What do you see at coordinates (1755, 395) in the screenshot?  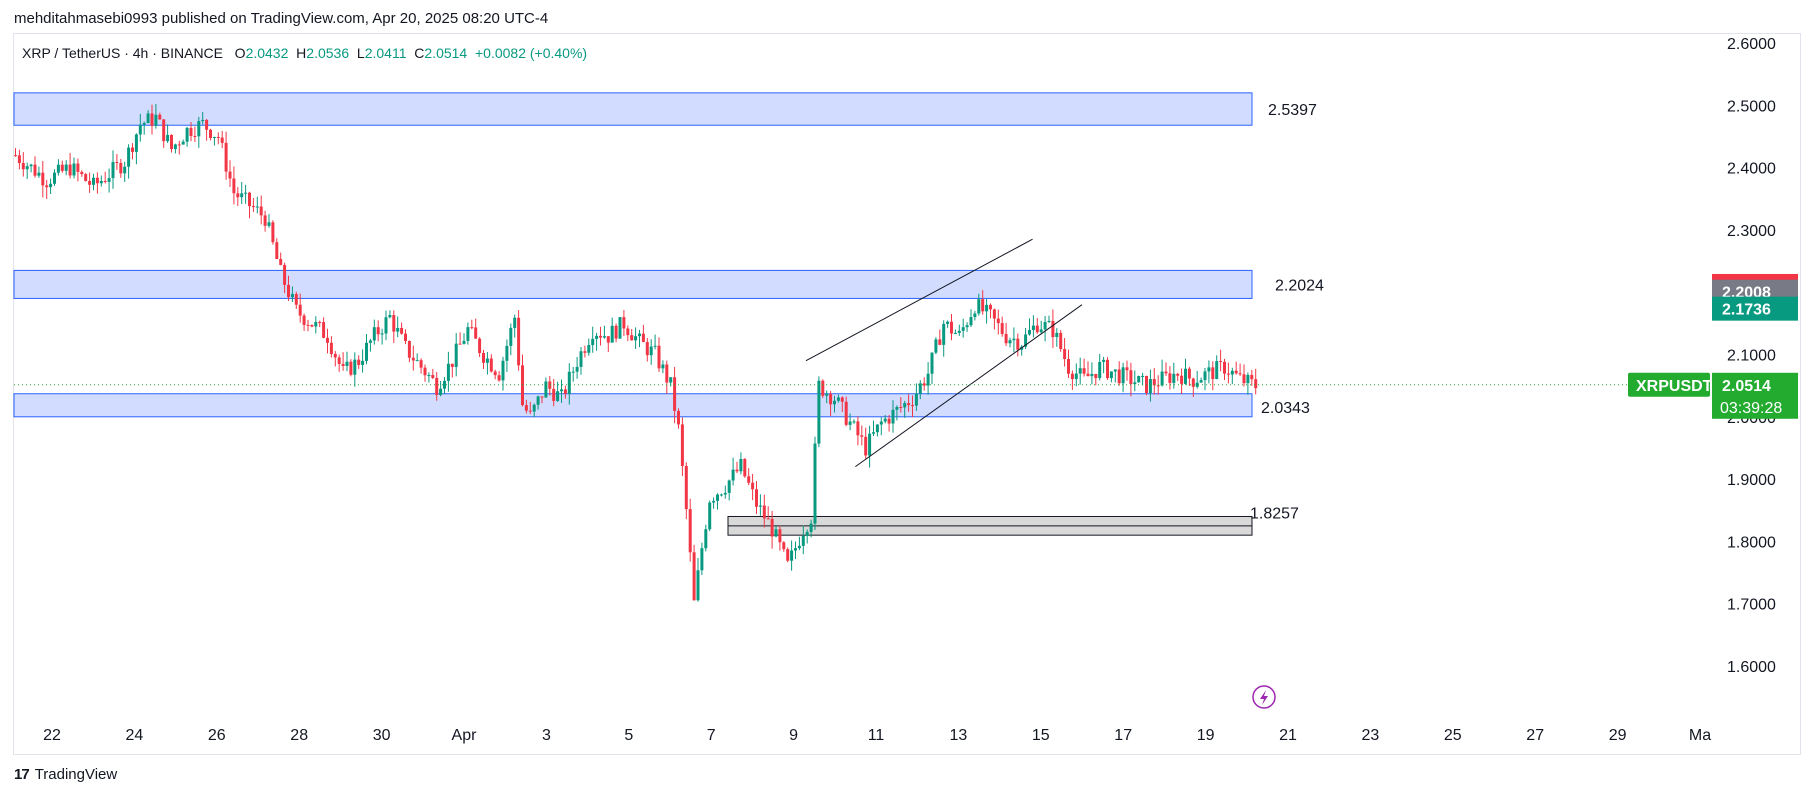 I see `last-price-tag` at bounding box center [1755, 395].